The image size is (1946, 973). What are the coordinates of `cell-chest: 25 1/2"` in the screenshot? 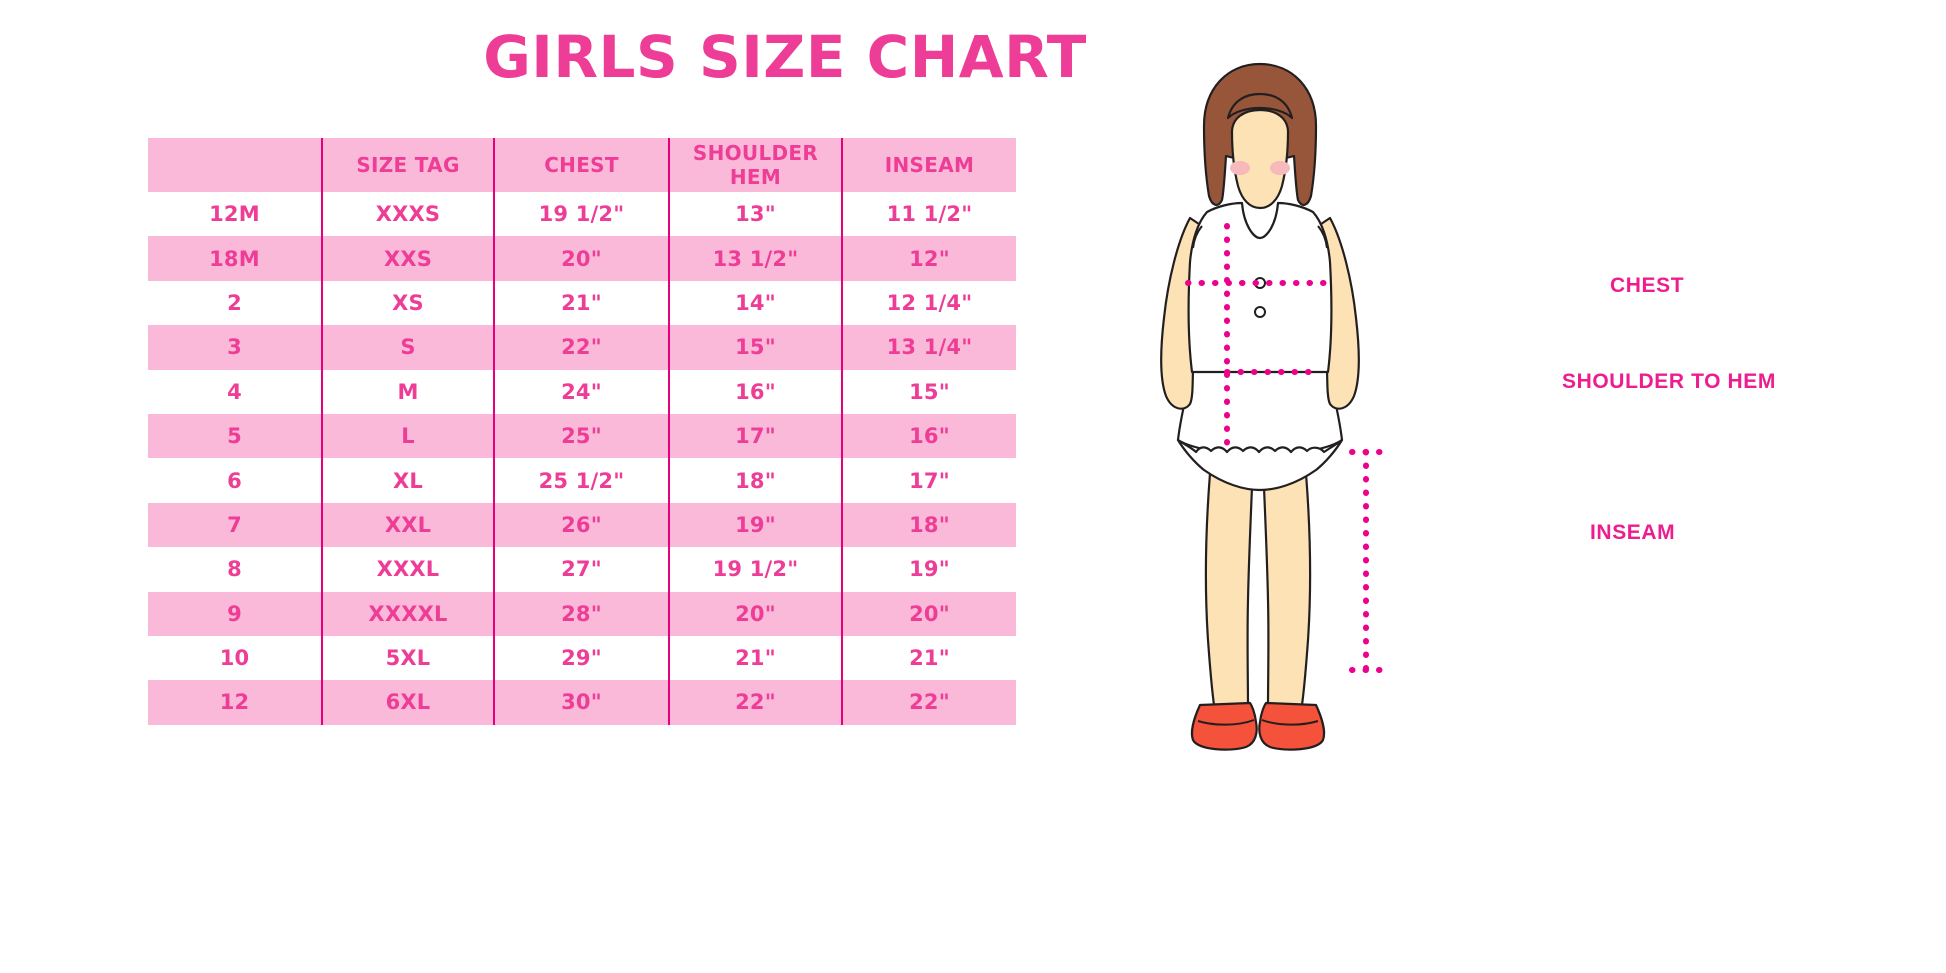 It's located at (581, 480).